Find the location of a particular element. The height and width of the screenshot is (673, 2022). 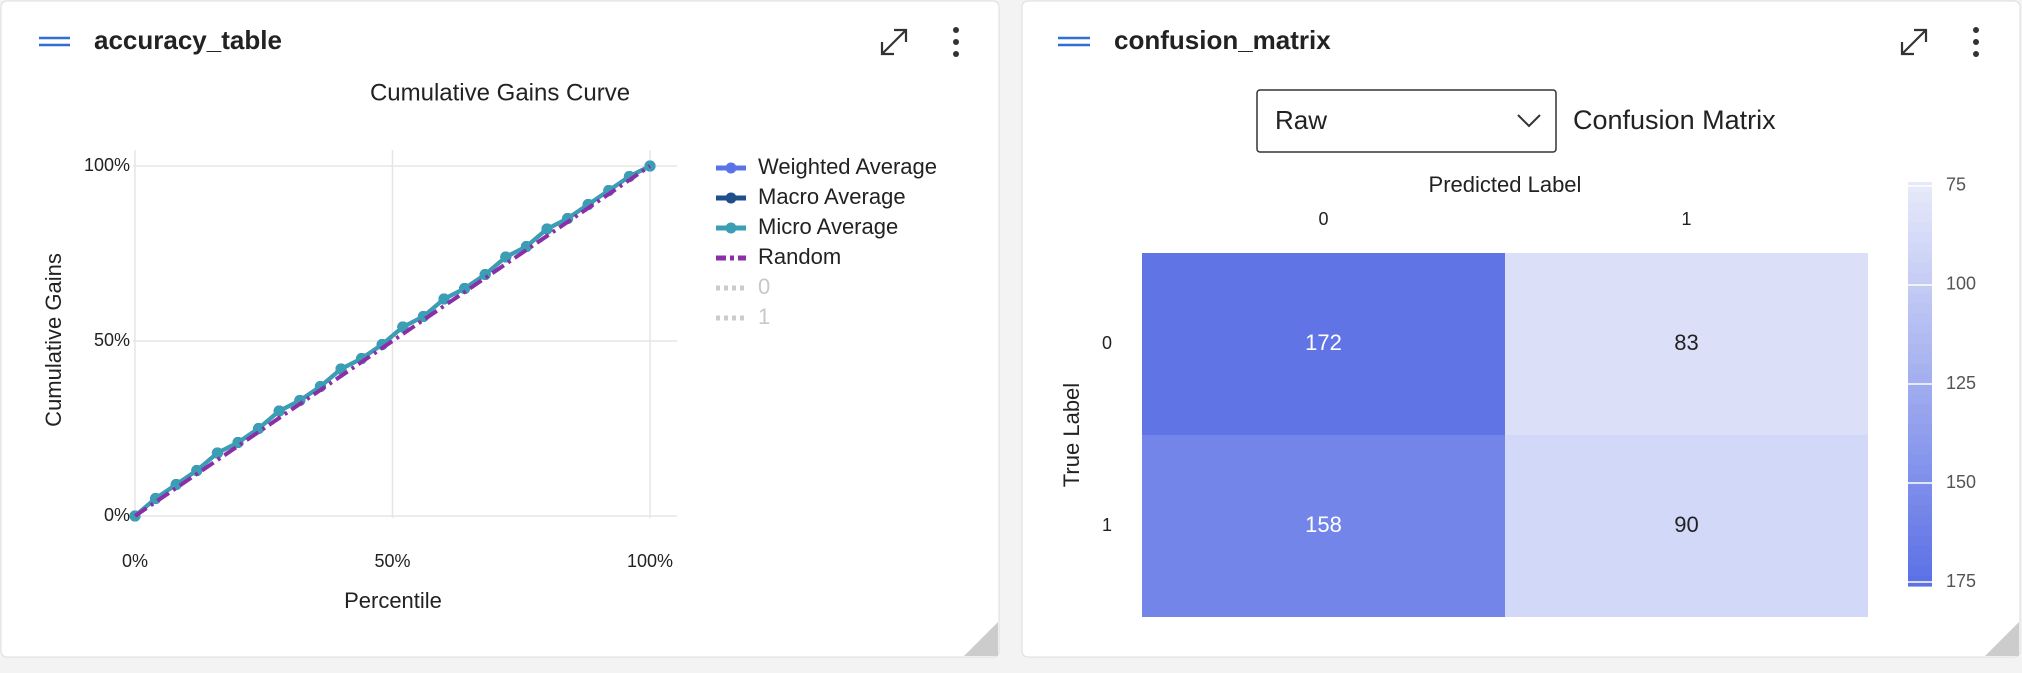

y-axis-label: Cumulative Gains is located at coordinates (53, 340).